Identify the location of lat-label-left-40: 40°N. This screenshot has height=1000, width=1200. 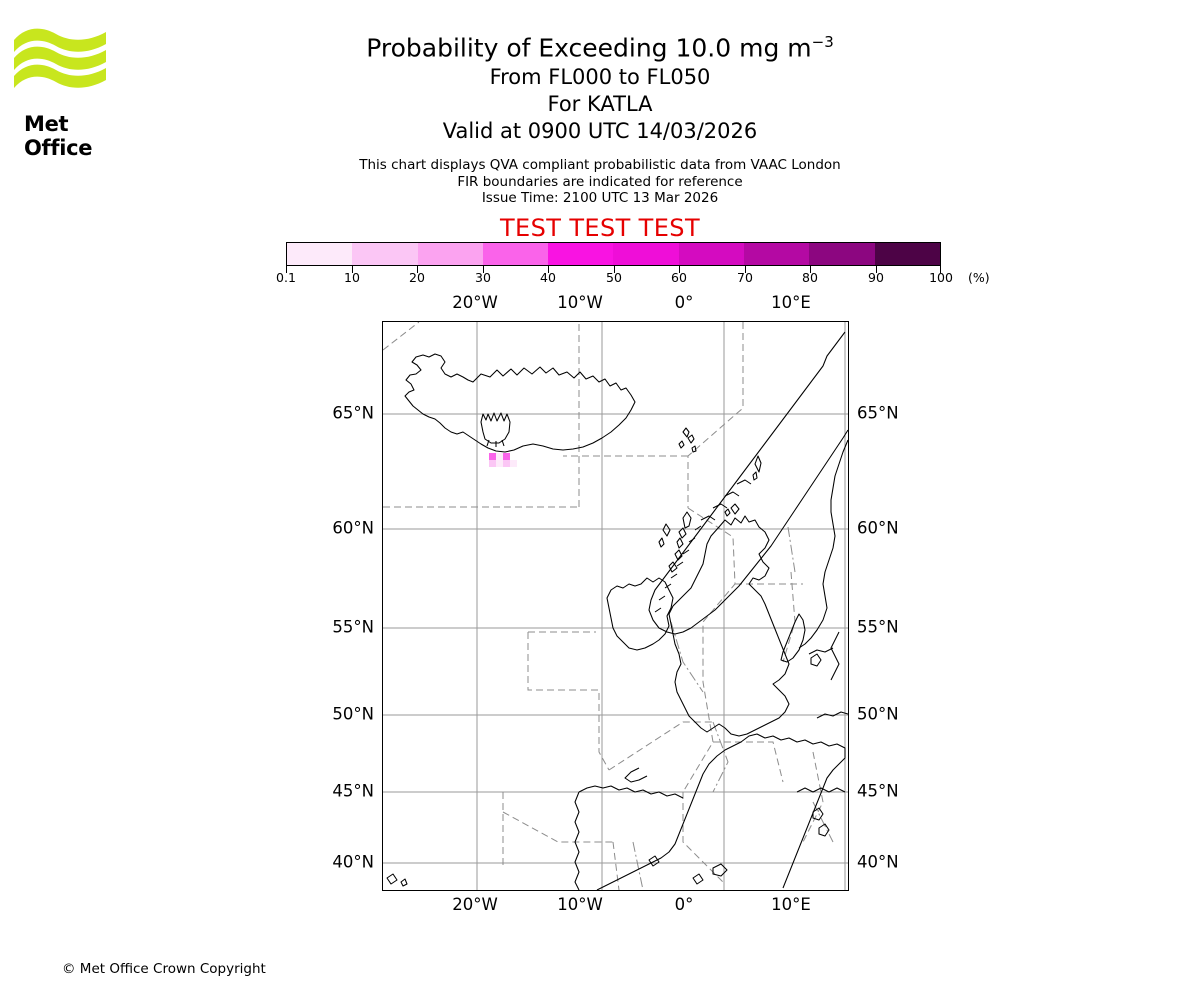
(353, 862).